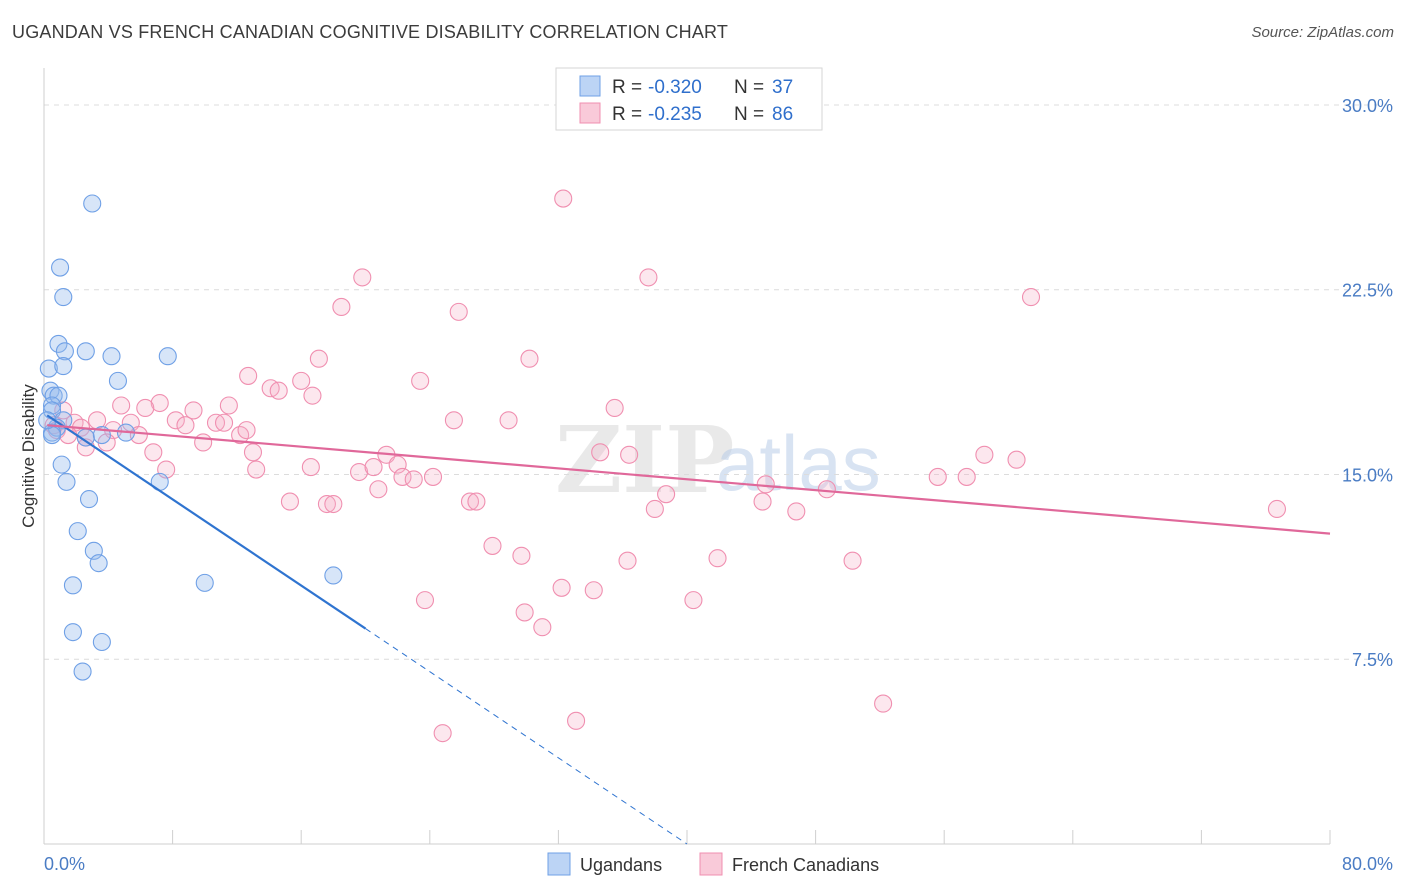  What do you see at coordinates (1367, 291) in the screenshot?
I see `y-tick-label: 22.5%` at bounding box center [1367, 291].